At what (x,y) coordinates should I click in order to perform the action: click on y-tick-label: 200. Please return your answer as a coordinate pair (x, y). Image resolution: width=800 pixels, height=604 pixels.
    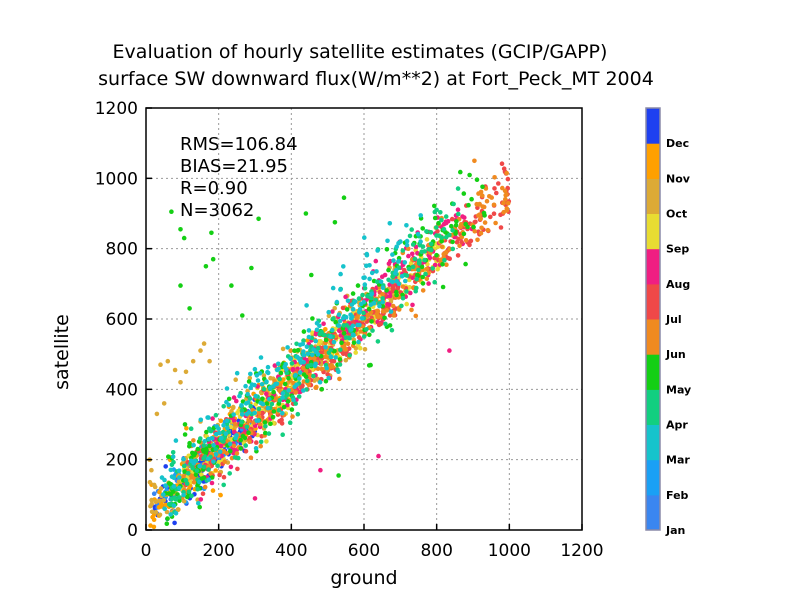
    Looking at the image, I should click on (122, 461).